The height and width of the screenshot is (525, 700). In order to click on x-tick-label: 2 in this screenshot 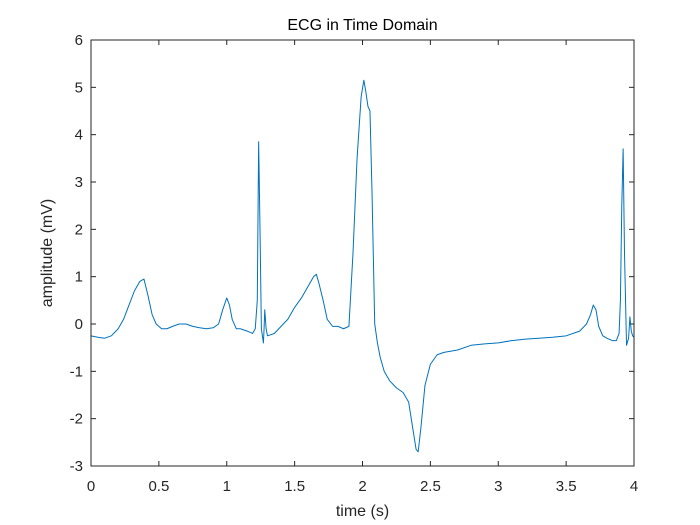, I will do `click(362, 486)`.